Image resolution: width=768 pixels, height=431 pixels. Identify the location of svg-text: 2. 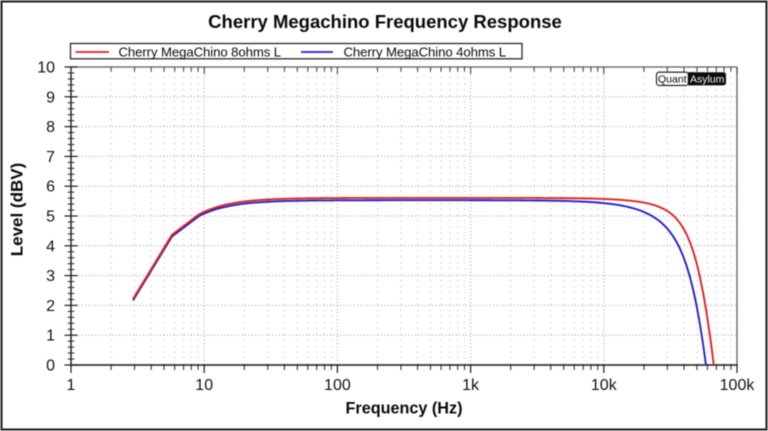
(50, 306).